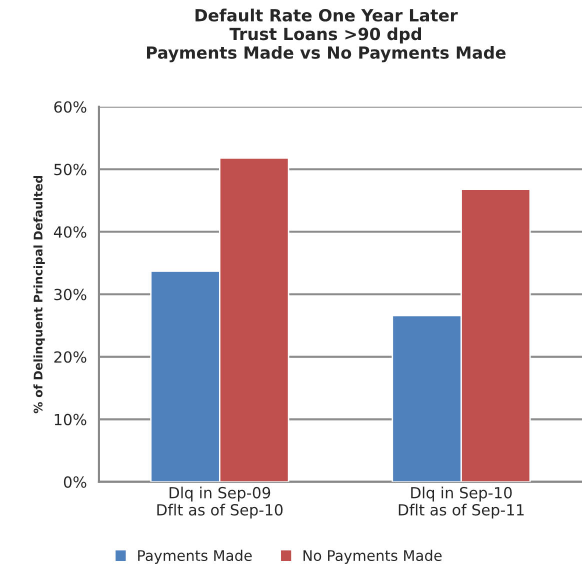 The height and width of the screenshot is (577, 582). I want to click on x-tick-label: Dlq in Sep-09 Dflt as of Sep-10, so click(220, 502).